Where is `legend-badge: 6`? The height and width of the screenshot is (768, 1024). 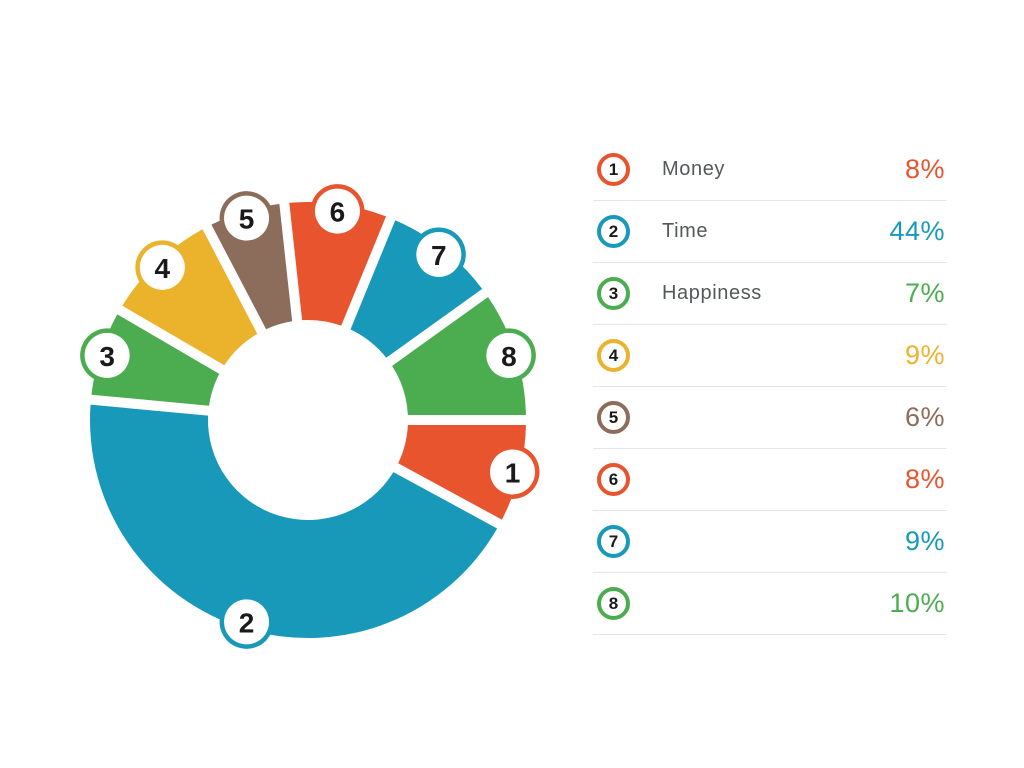 legend-badge: 6 is located at coordinates (613, 479).